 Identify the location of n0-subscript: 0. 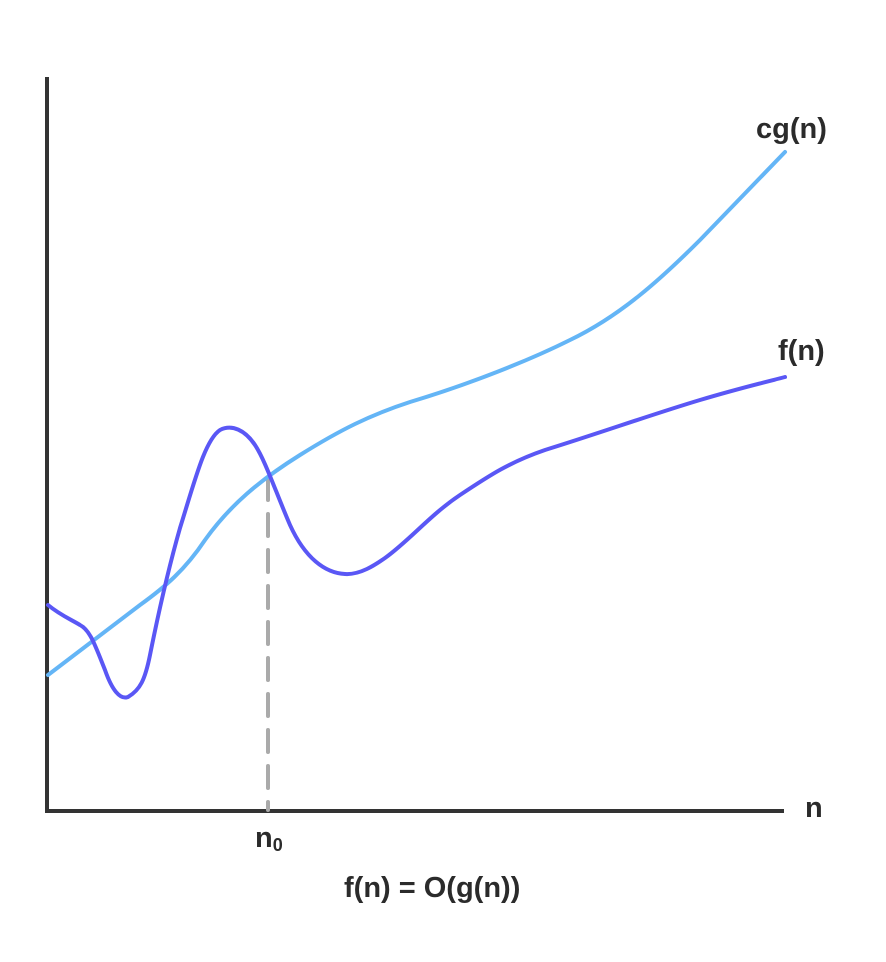
(277, 845).